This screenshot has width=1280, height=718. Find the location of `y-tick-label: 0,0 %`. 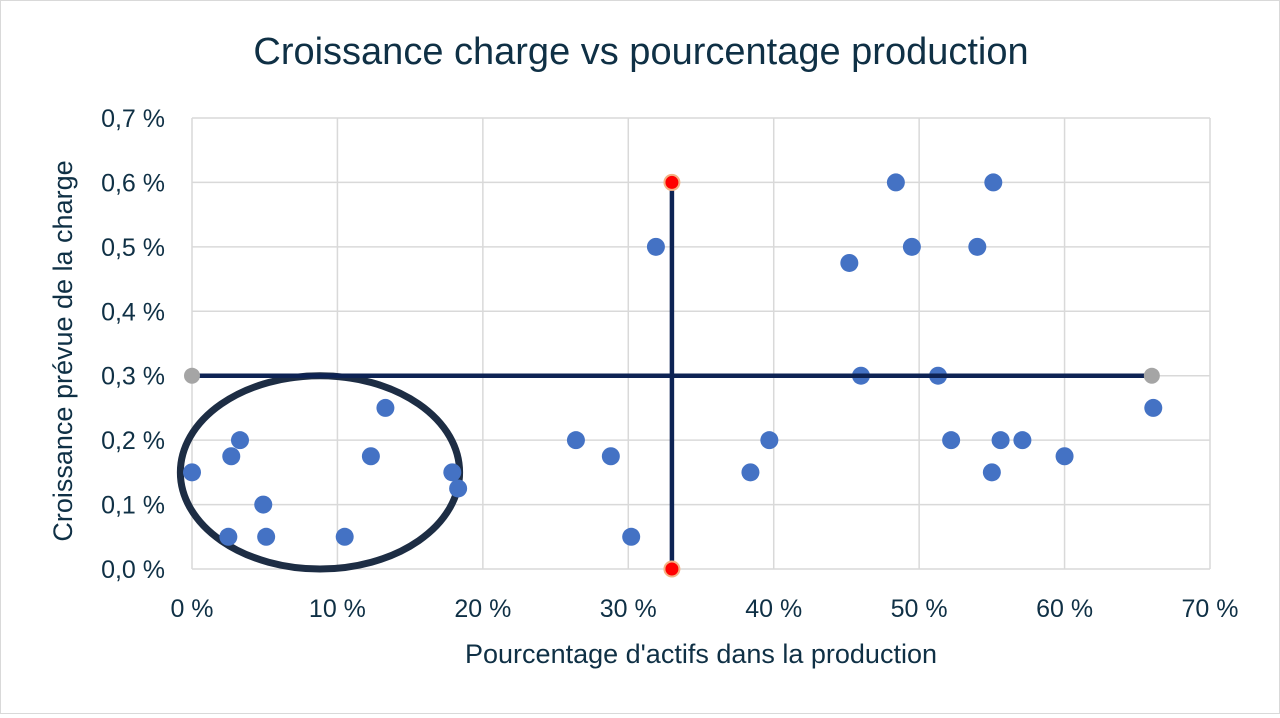

y-tick-label: 0,0 % is located at coordinates (133, 570).